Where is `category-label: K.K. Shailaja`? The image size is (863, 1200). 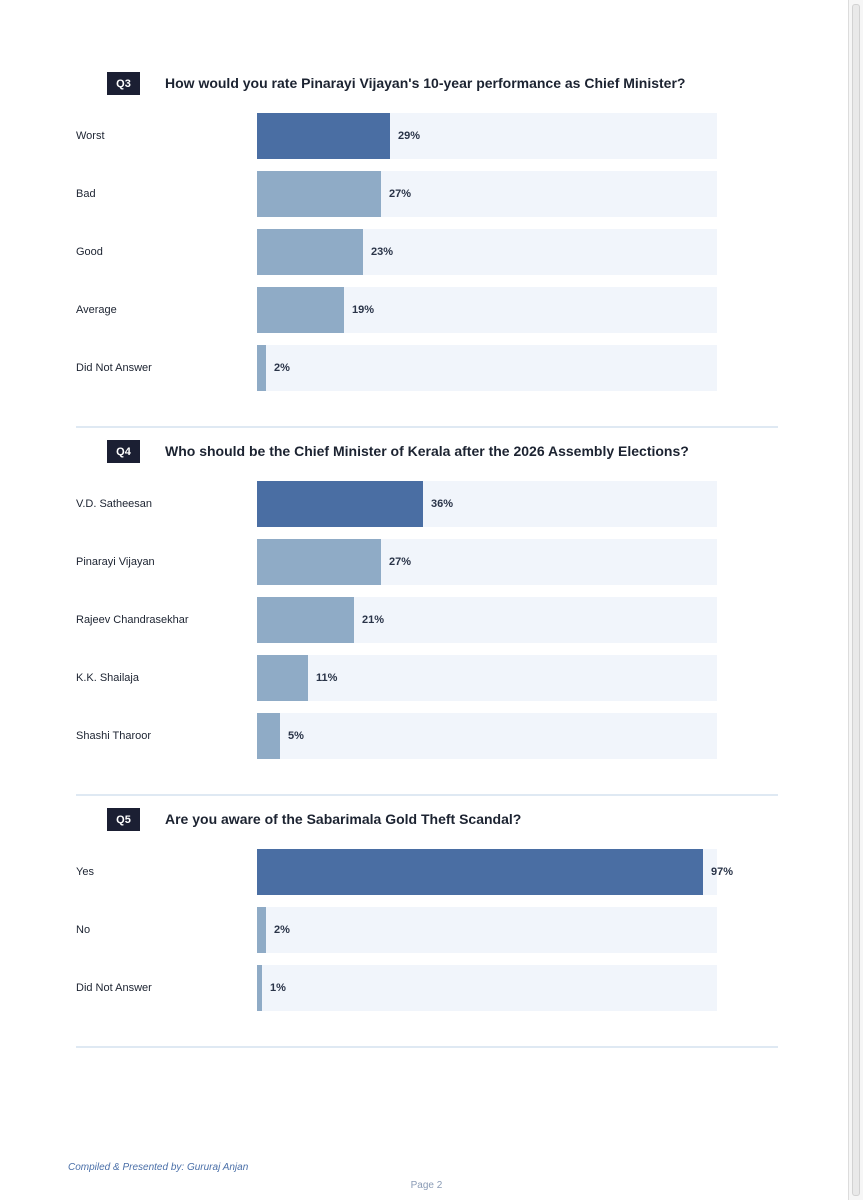
category-label: K.K. Shailaja is located at coordinates (107, 678).